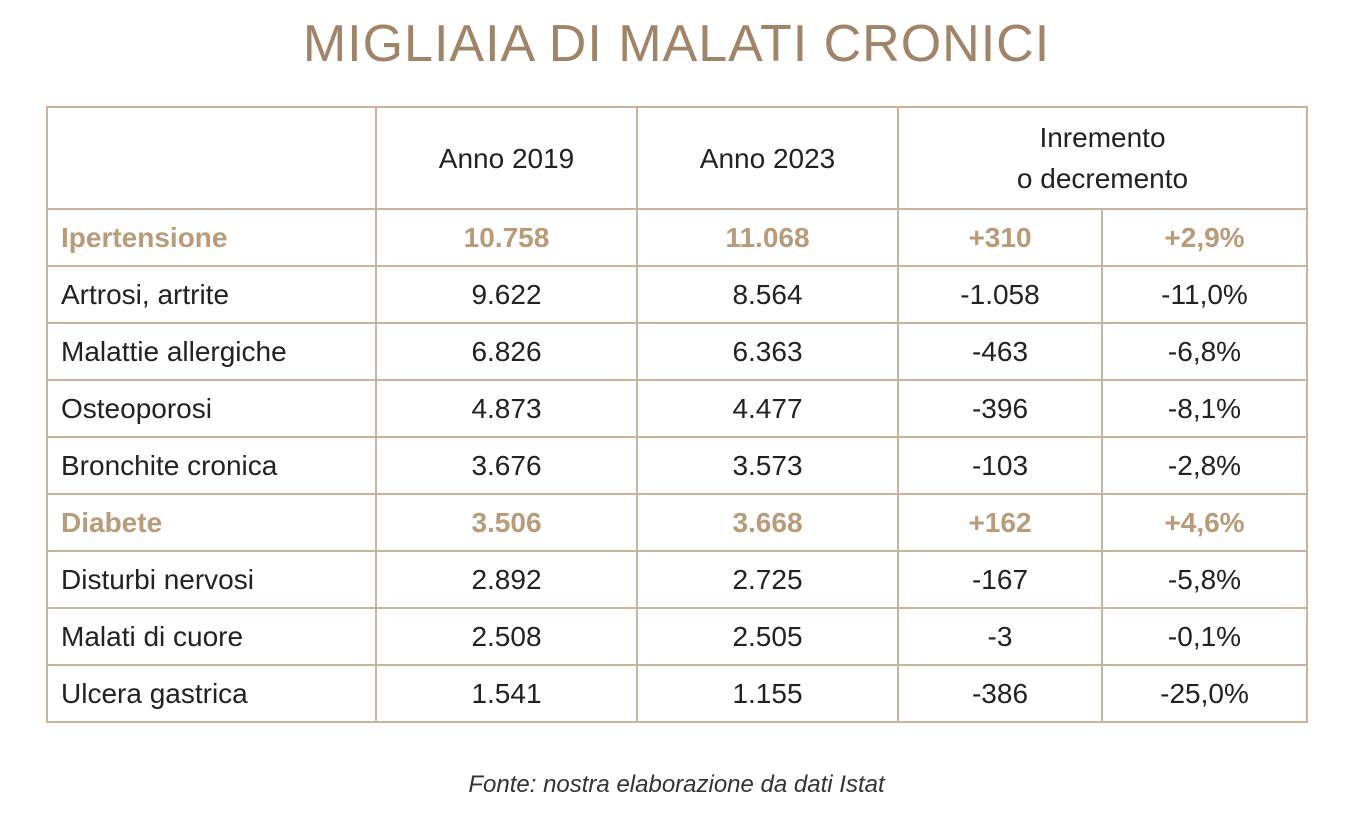 The height and width of the screenshot is (823, 1353). I want to click on table-row: Ipertensione 10.758 11.068 +310 +2,9%, so click(677, 237).